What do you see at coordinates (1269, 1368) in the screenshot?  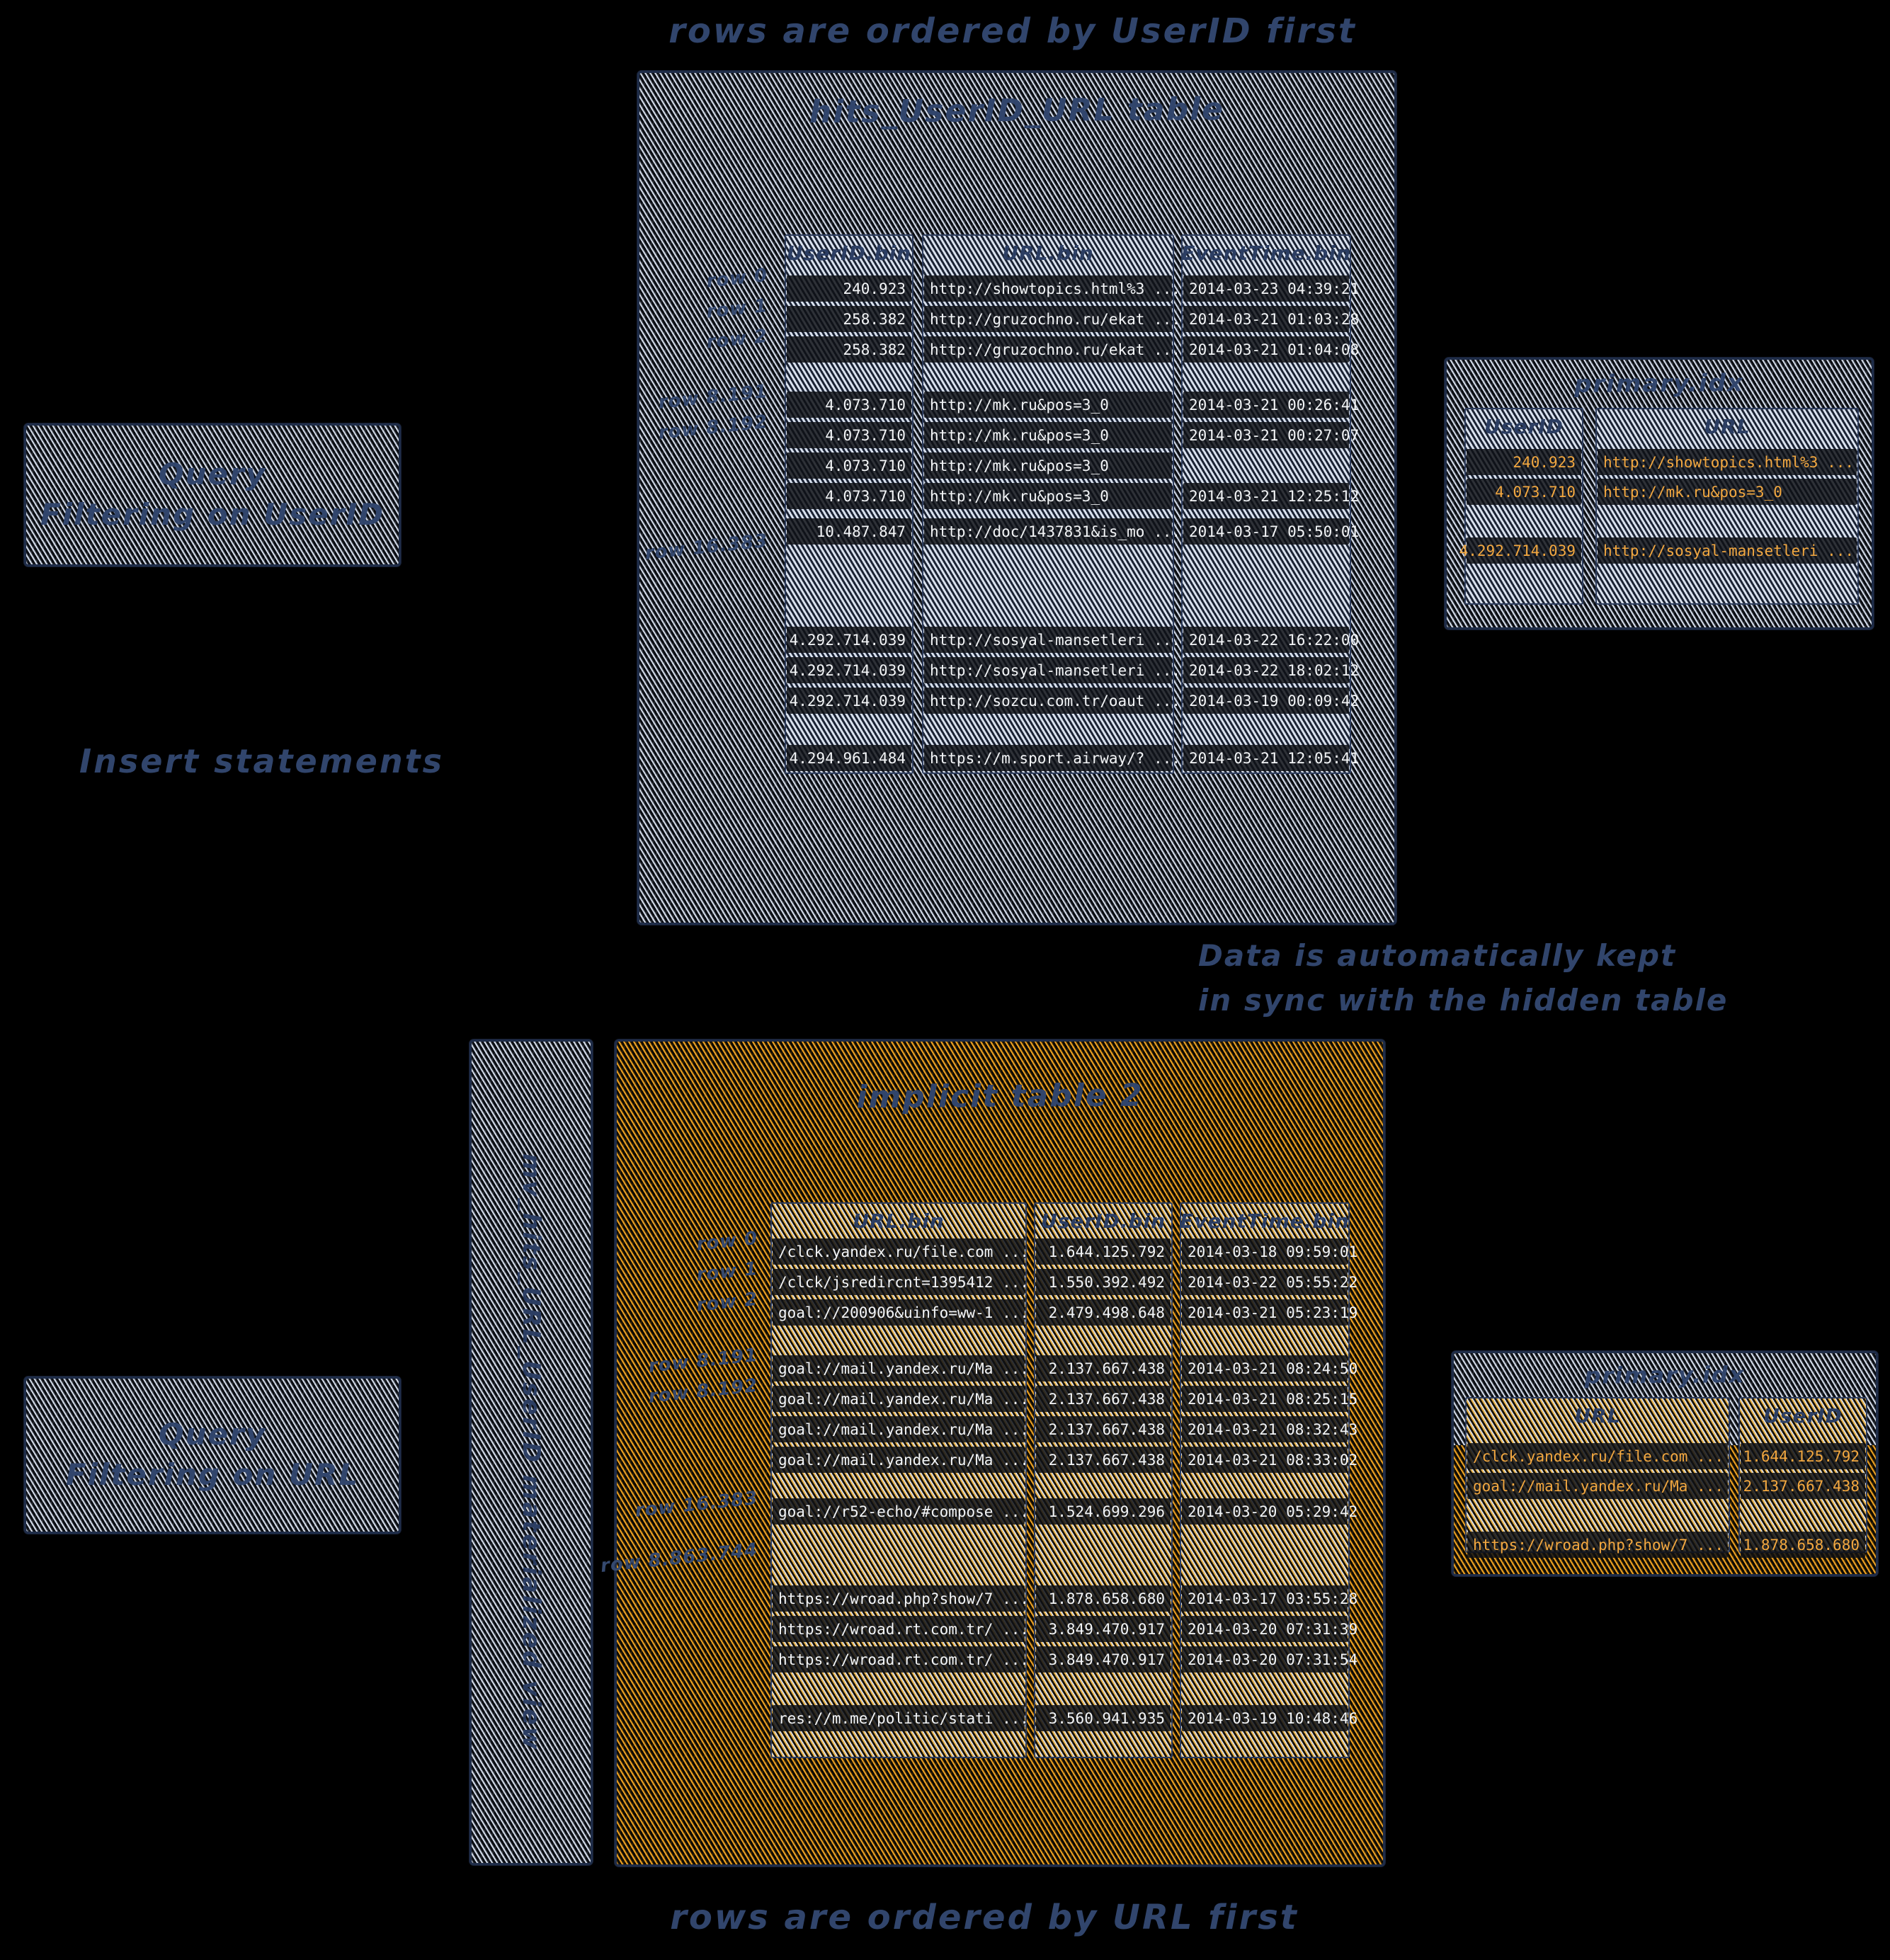 I see `table-cell: 2014-03-21 08:24:50` at bounding box center [1269, 1368].